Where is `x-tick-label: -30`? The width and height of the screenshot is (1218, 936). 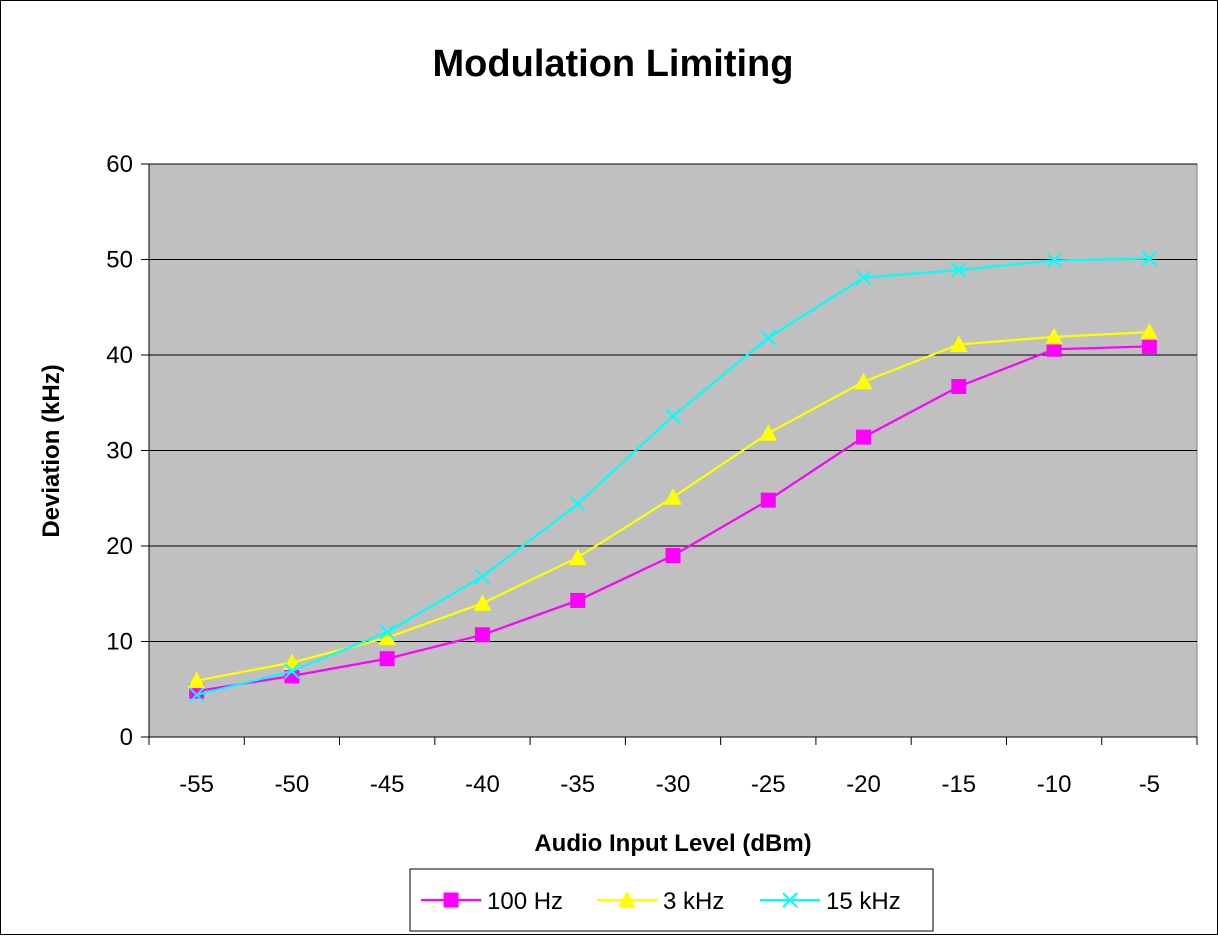 x-tick-label: -30 is located at coordinates (673, 784).